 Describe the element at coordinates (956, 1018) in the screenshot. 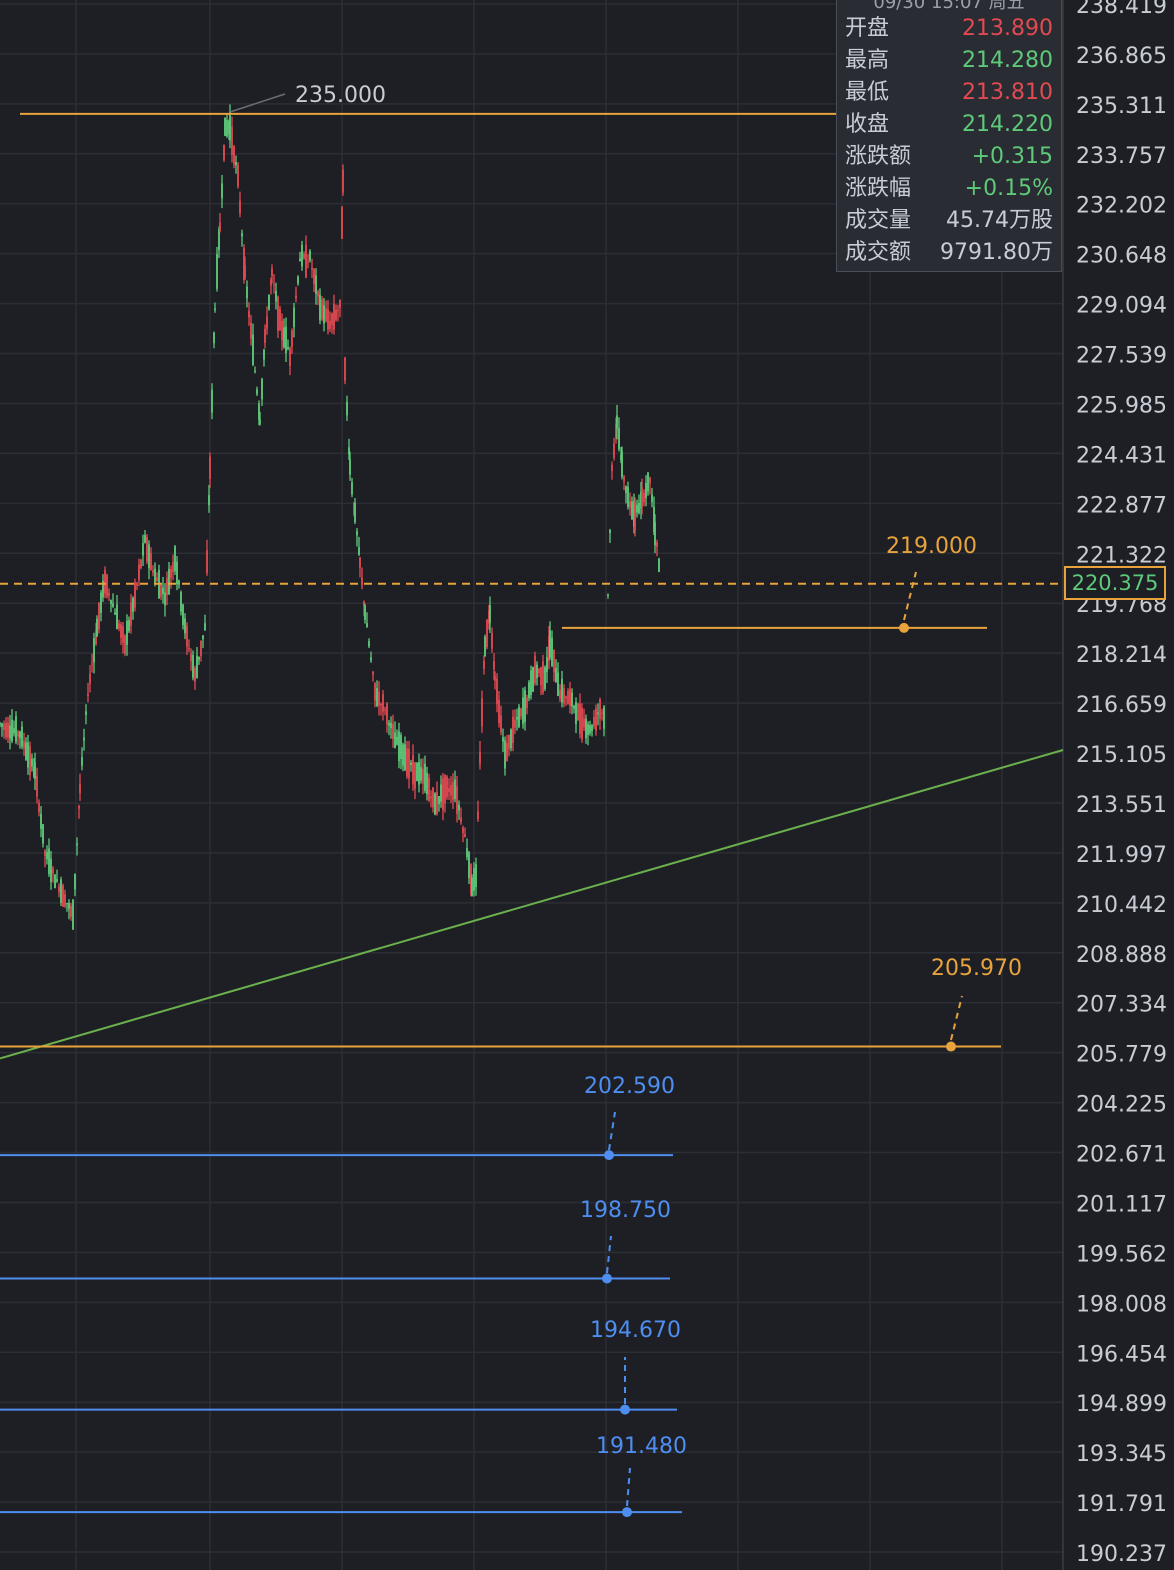

I see `label-leader` at that location.